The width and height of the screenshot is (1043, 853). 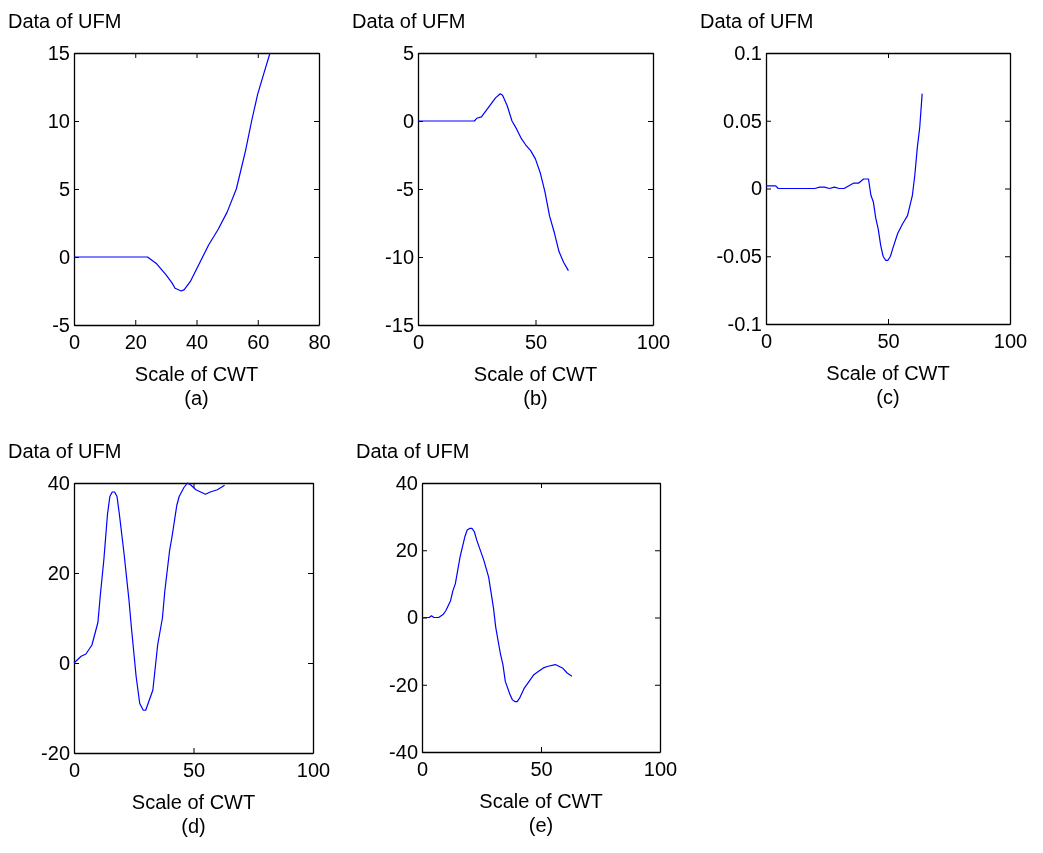 What do you see at coordinates (399, 256) in the screenshot?
I see `y-tick-label: -10` at bounding box center [399, 256].